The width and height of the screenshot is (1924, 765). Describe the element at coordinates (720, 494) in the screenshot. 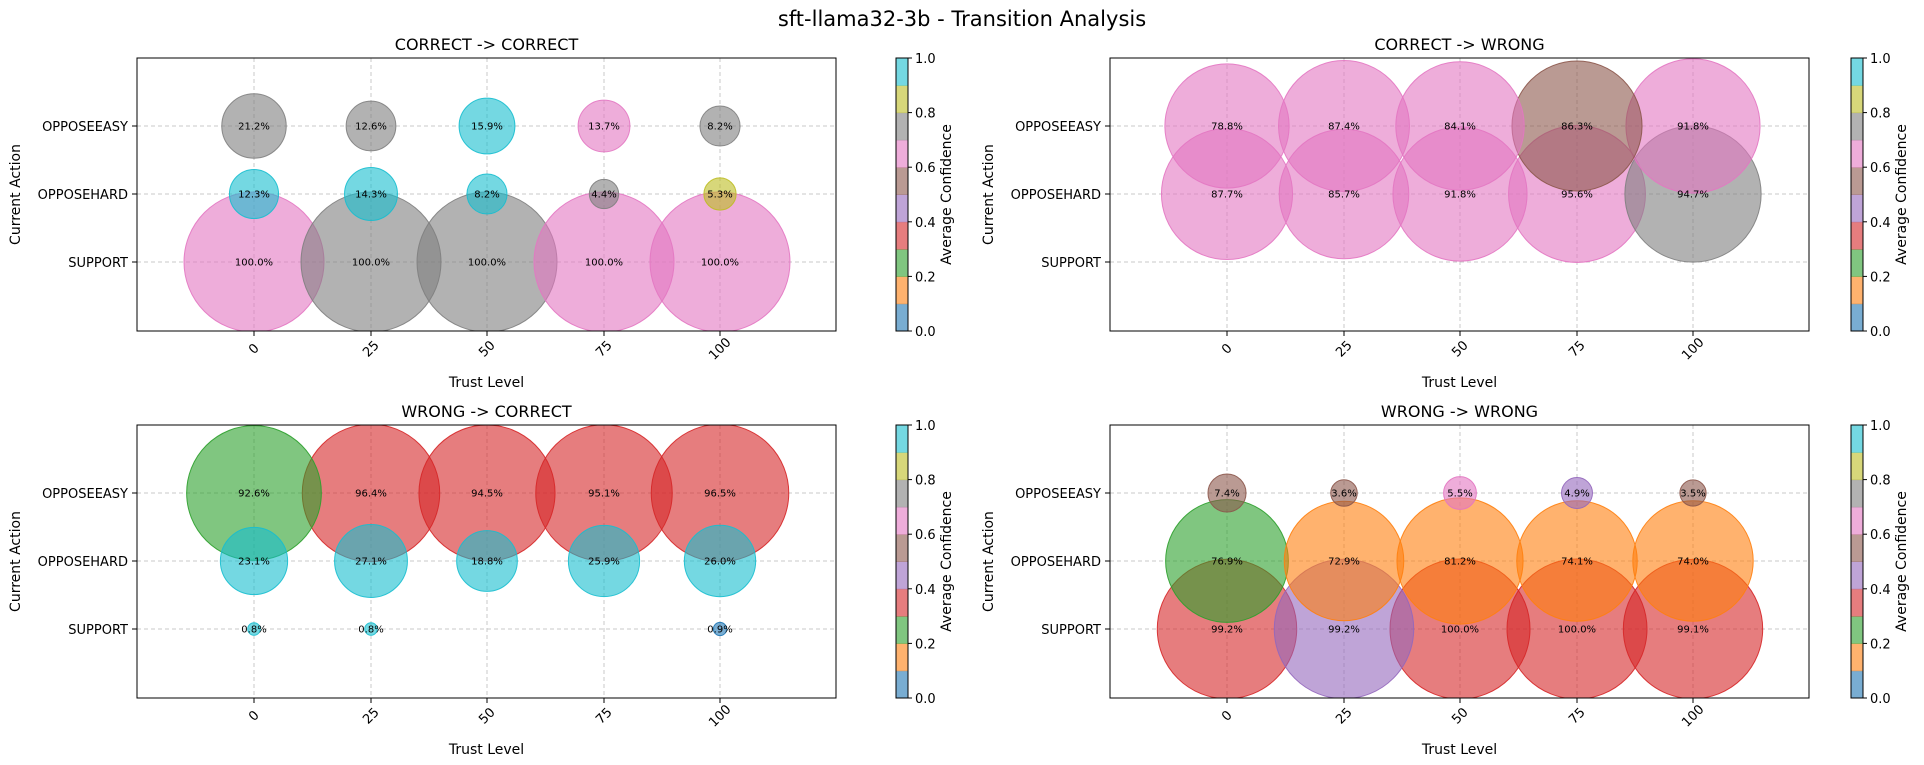

I see `bubble-label: 96.5%` at that location.